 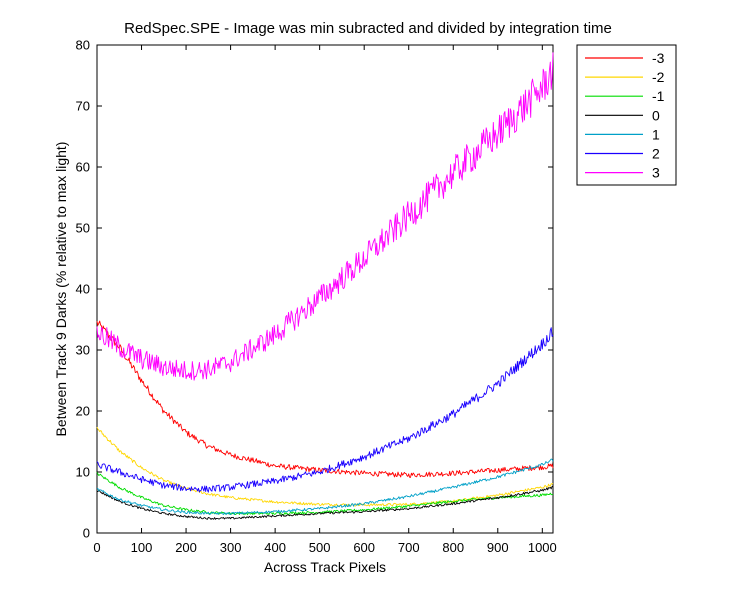 What do you see at coordinates (83, 167) in the screenshot?
I see `y-tick-label: 60` at bounding box center [83, 167].